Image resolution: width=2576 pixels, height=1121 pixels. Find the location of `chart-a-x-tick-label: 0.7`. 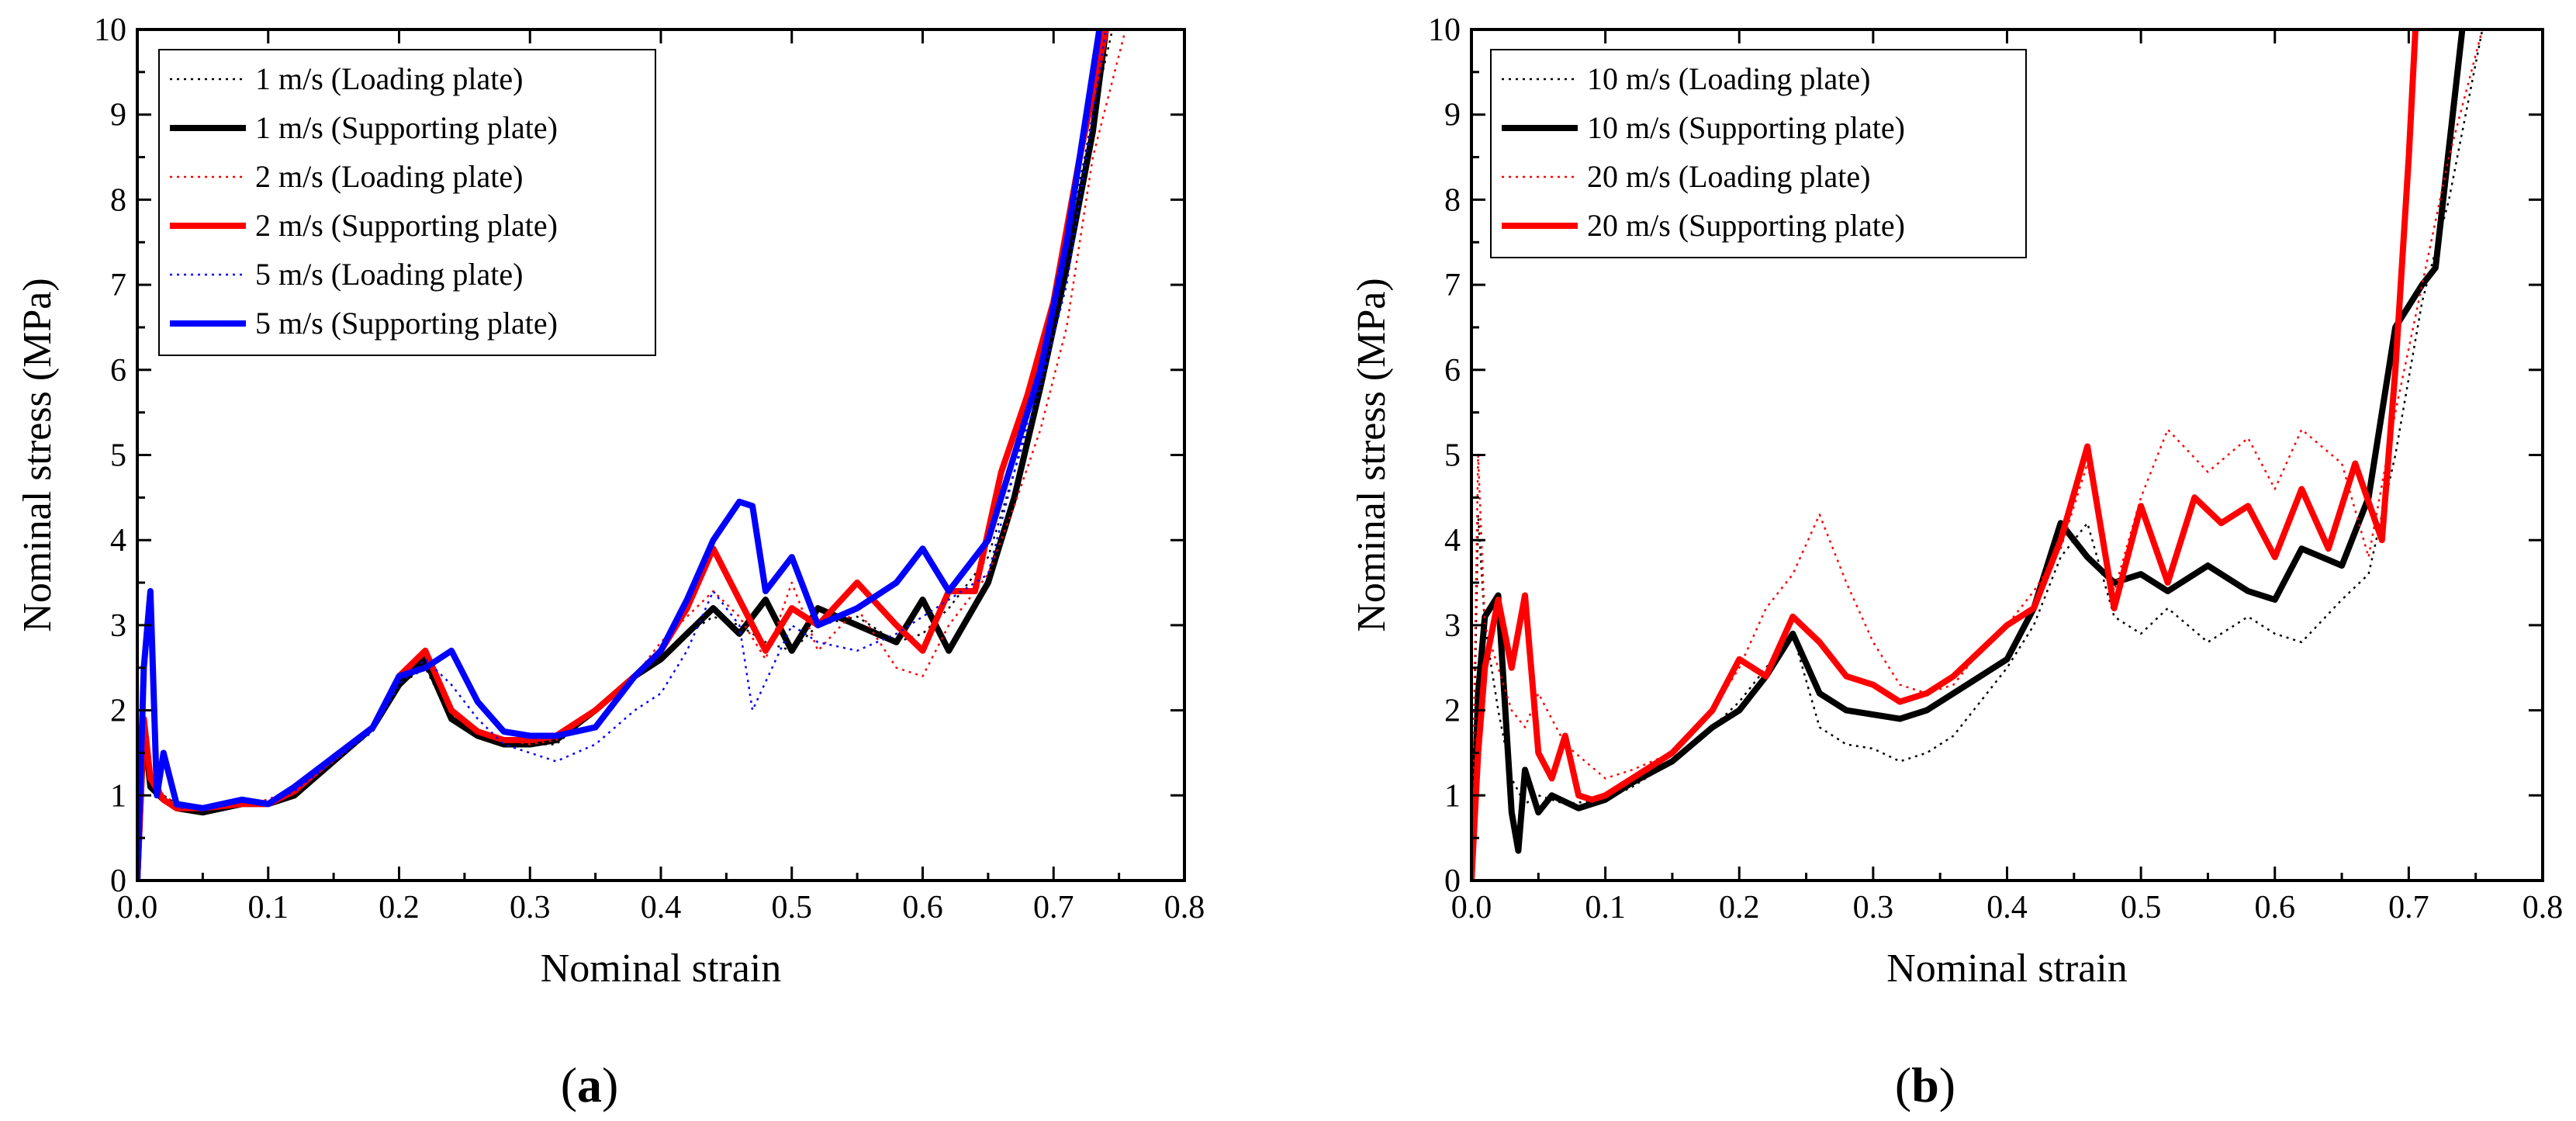

chart-a-x-tick-label: 0.7 is located at coordinates (1053, 908).